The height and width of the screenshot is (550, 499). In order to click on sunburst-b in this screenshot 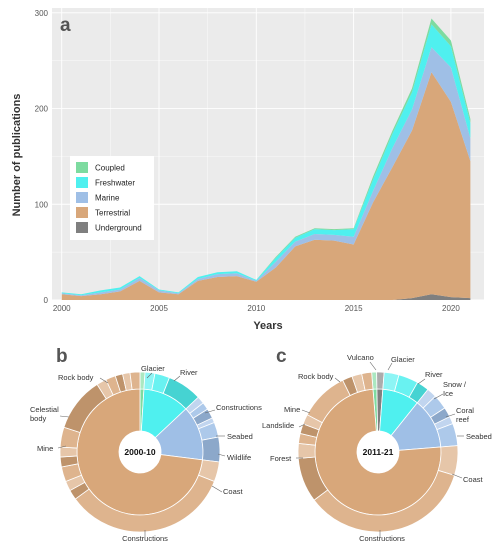, I will do `click(140, 452)`.